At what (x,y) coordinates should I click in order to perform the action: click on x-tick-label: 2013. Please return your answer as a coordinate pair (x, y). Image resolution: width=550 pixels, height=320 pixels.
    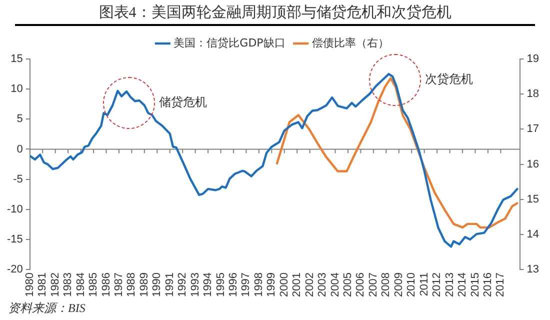
    Looking at the image, I should click on (450, 285).